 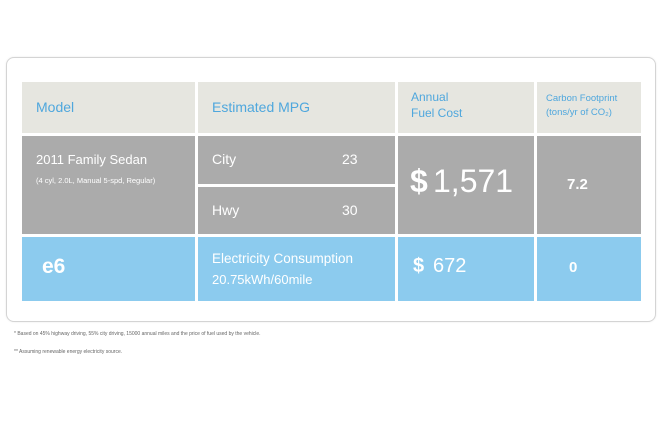 What do you see at coordinates (296, 210) in the screenshot?
I see `sedan-hwy-cell: Hwy 30` at bounding box center [296, 210].